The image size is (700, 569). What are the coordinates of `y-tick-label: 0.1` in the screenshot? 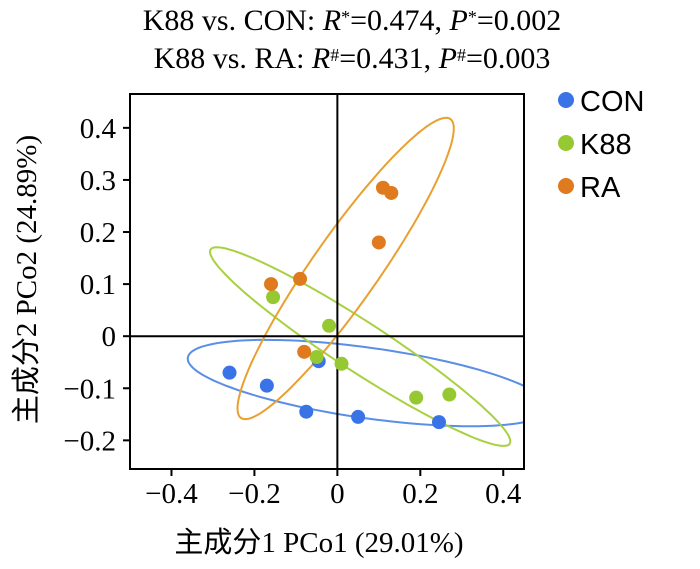 It's located at (98, 285).